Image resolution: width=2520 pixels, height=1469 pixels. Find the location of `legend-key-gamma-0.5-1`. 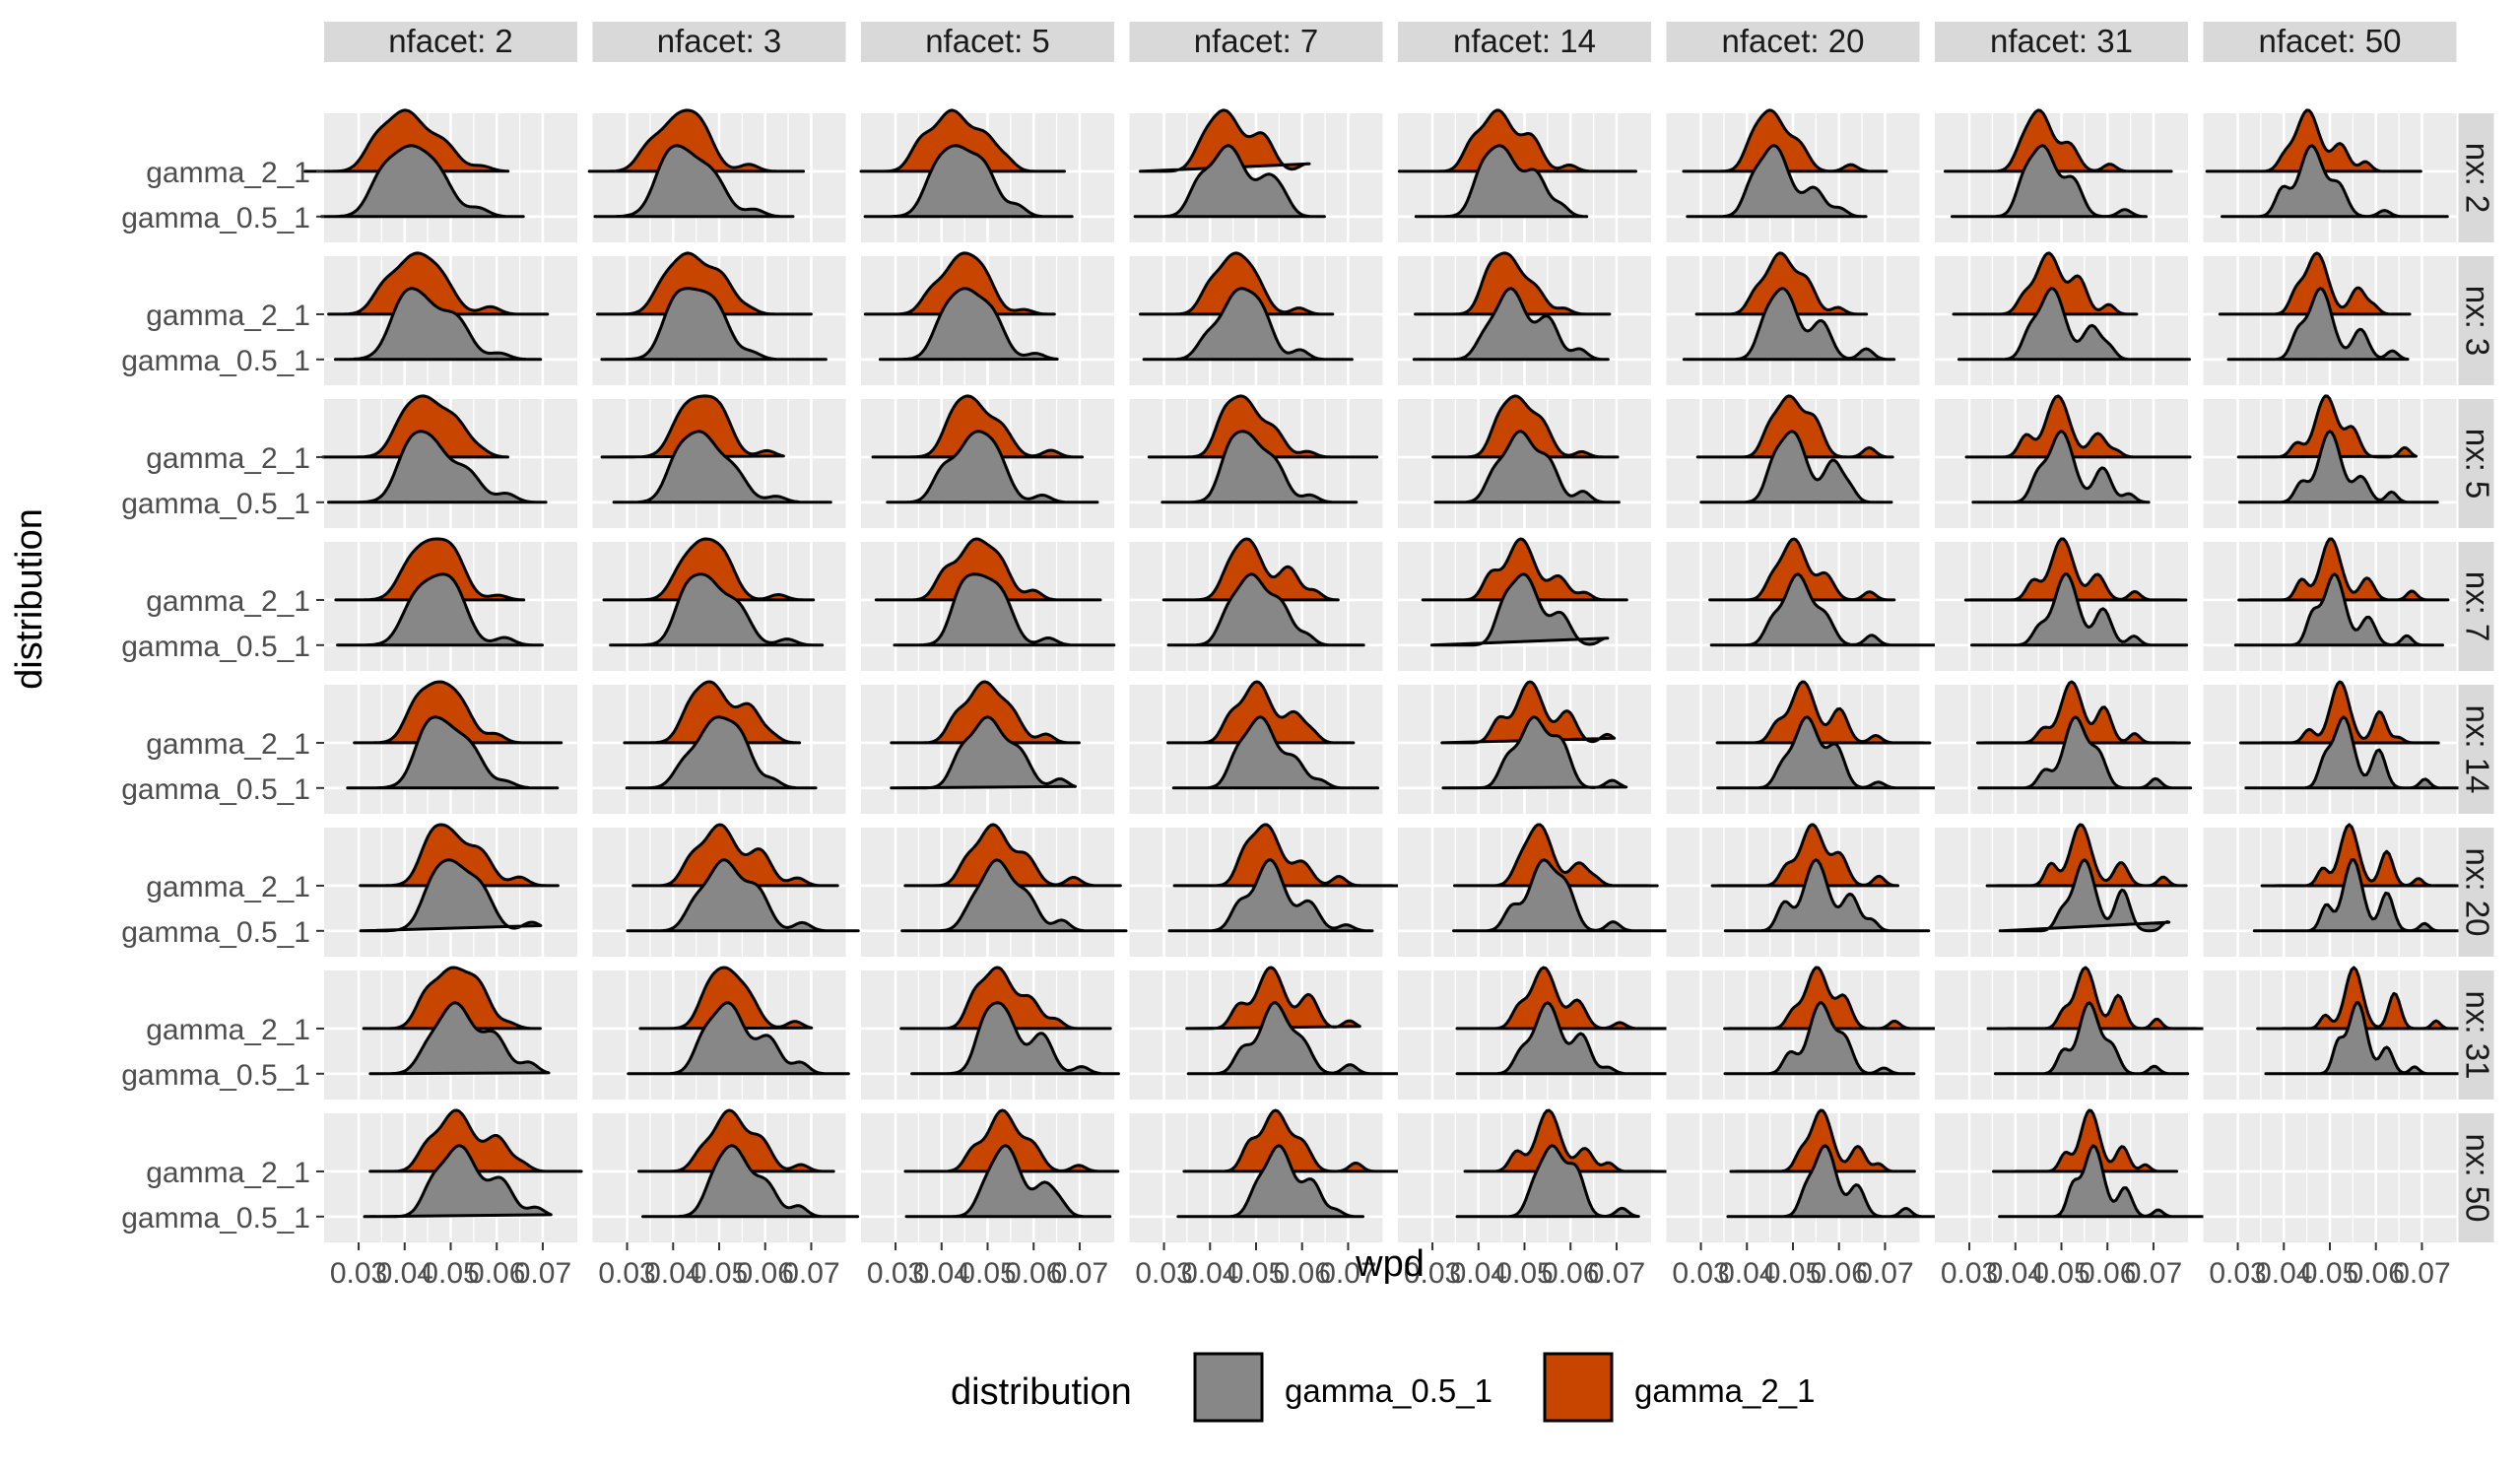

legend-key-gamma-0.5-1 is located at coordinates (1228, 1388).